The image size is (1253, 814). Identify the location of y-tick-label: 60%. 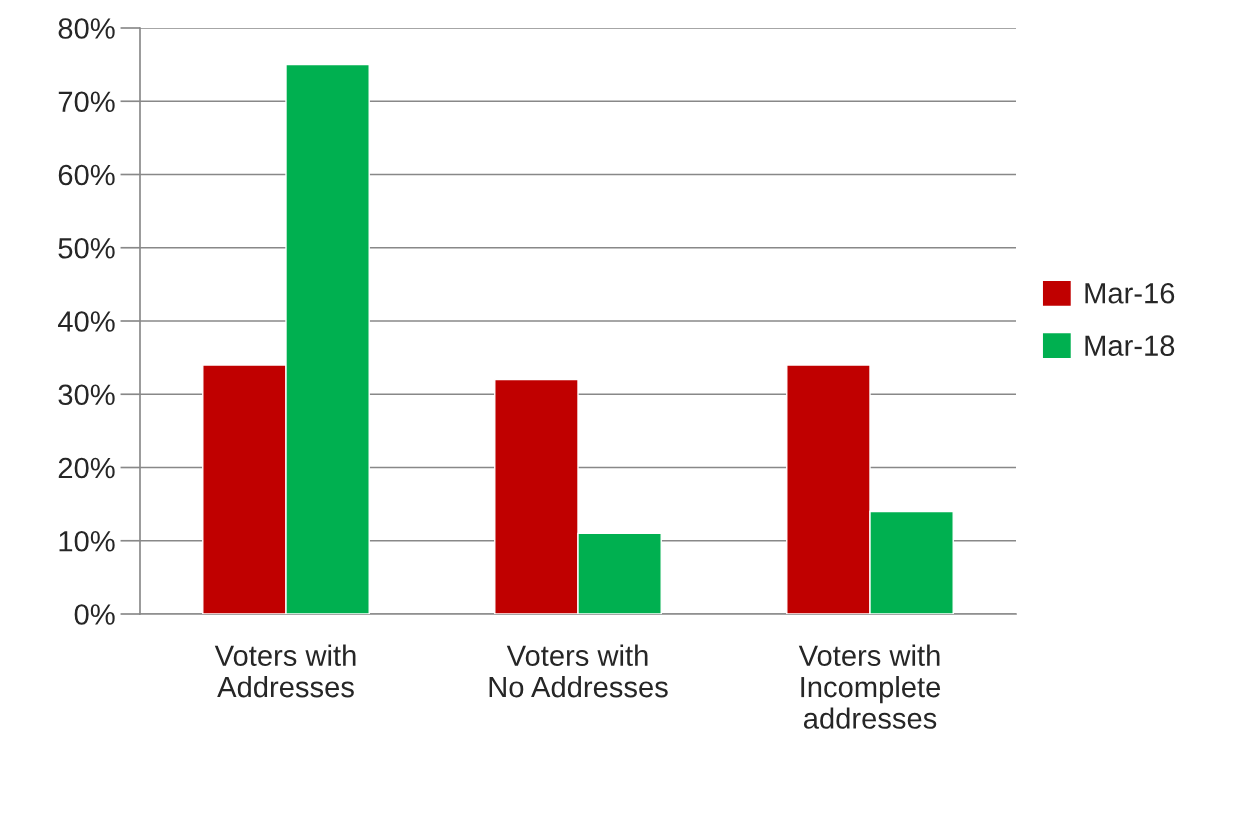
(86, 175).